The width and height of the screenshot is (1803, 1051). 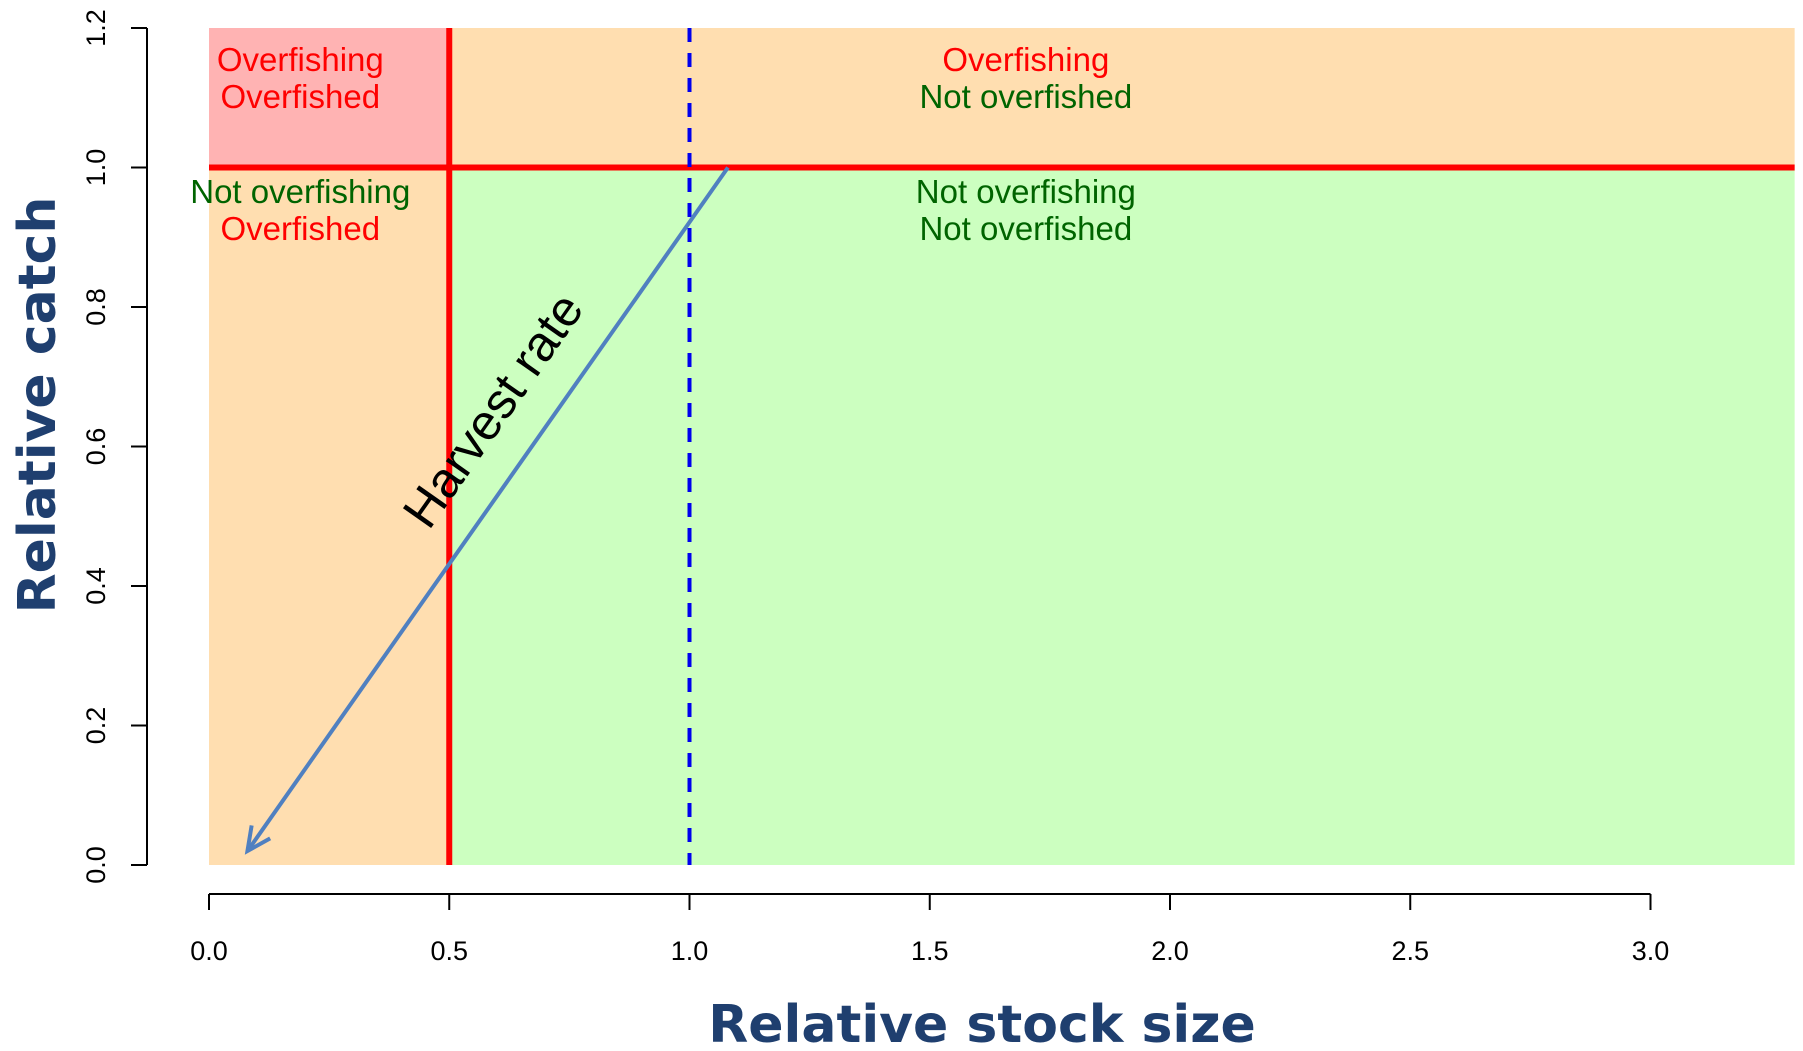 What do you see at coordinates (1170, 951) in the screenshot?
I see `x-tick-label: 2.0` at bounding box center [1170, 951].